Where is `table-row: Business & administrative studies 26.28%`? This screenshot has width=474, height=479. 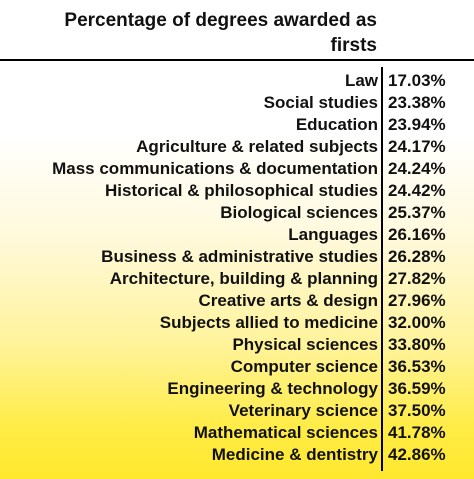 table-row: Business & administrative studies 26.28% is located at coordinates (237, 257).